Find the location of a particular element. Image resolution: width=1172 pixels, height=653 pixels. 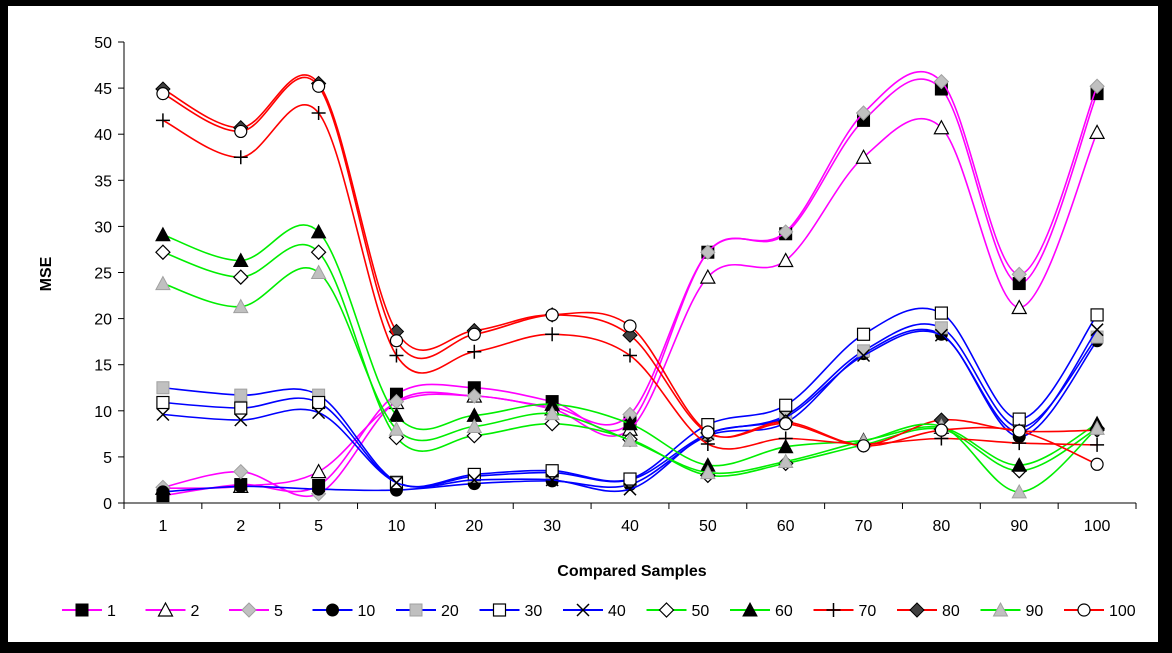

x-tick-label: 1 is located at coordinates (162, 526).